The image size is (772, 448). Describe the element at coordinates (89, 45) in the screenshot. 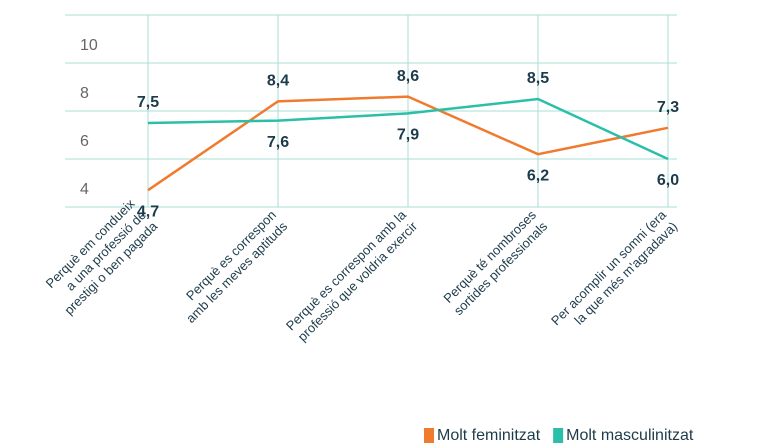

I see `y-tick-label: 10` at that location.